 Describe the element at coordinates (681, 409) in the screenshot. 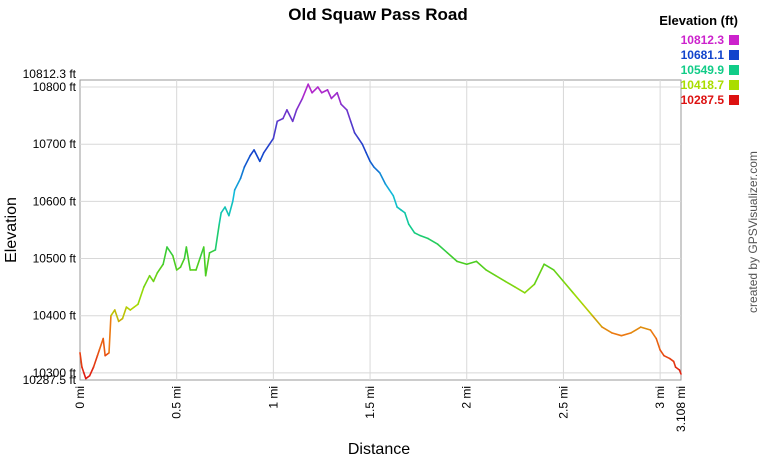

I see `x-tick-label: 3.108 mi` at that location.